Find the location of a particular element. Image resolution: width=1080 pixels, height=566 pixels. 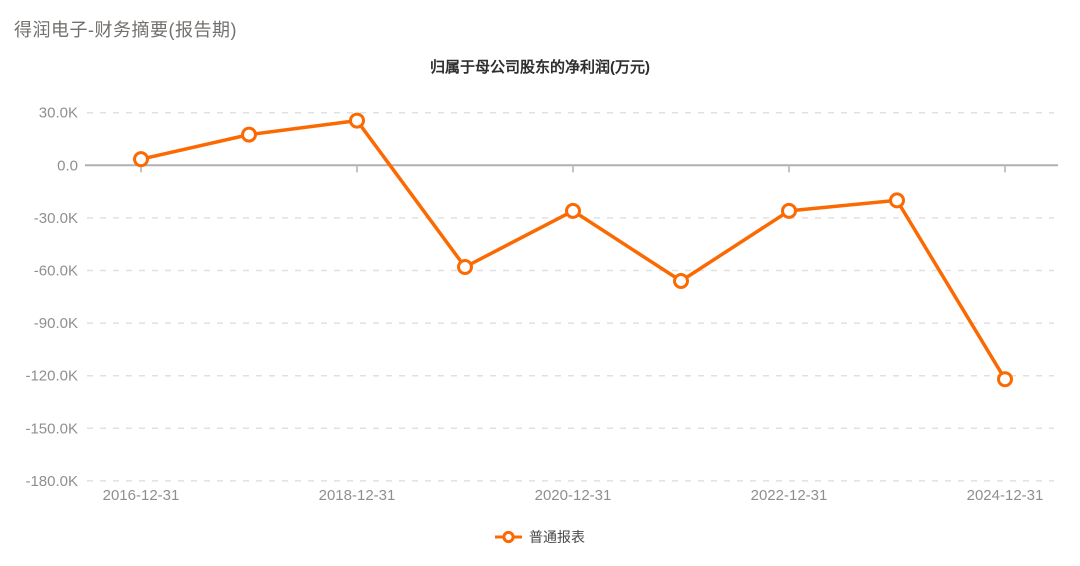

page-title: 得润电子-财务摘要(报告期) is located at coordinates (125, 30).